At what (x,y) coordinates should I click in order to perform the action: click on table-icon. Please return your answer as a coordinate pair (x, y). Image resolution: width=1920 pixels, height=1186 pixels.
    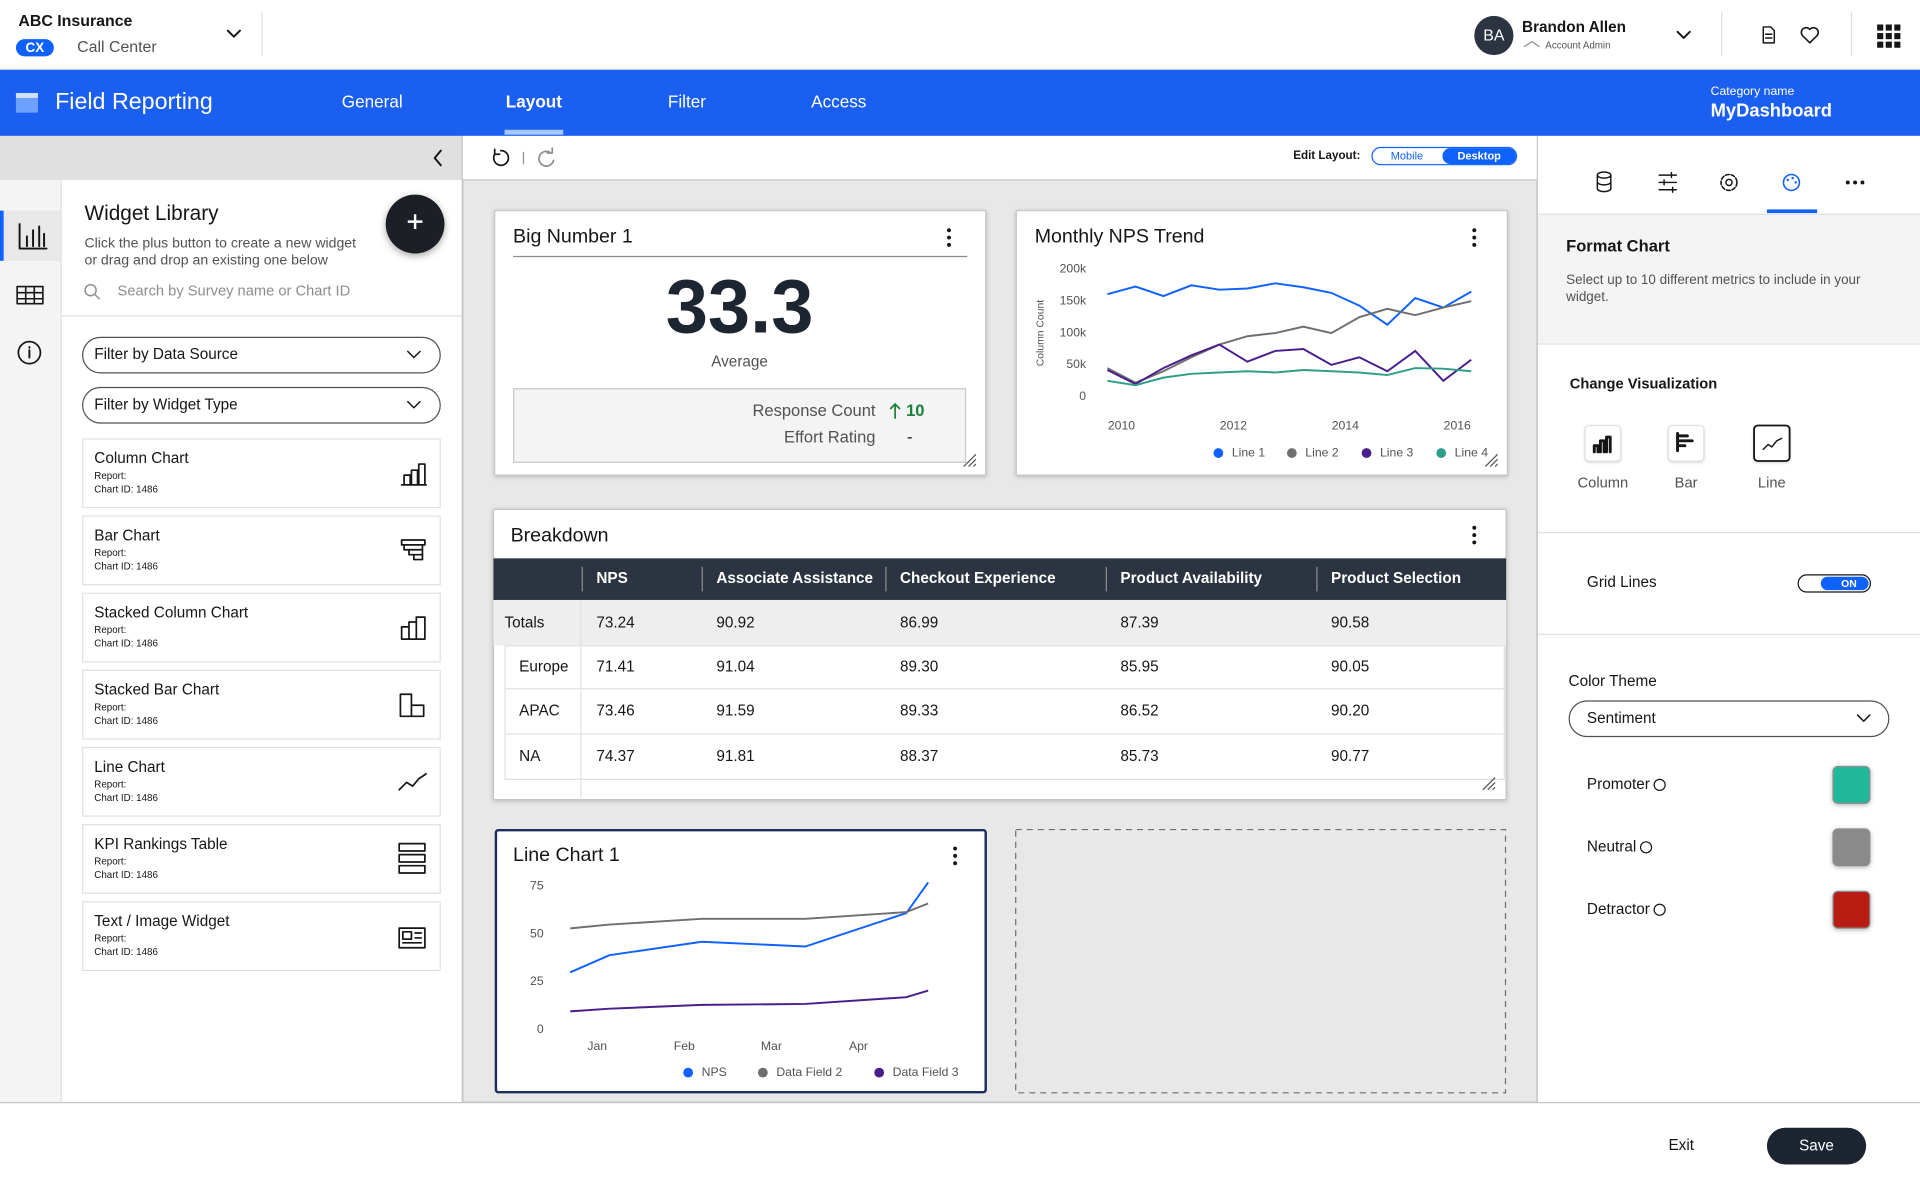
    Looking at the image, I should click on (30, 295).